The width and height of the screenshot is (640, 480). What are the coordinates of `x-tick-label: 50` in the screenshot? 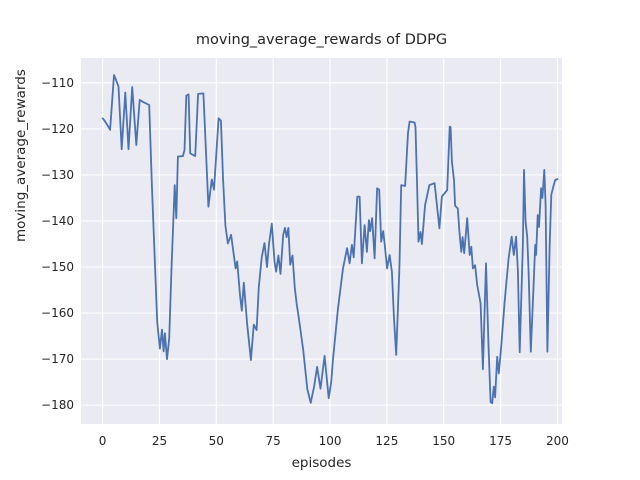 It's located at (216, 441).